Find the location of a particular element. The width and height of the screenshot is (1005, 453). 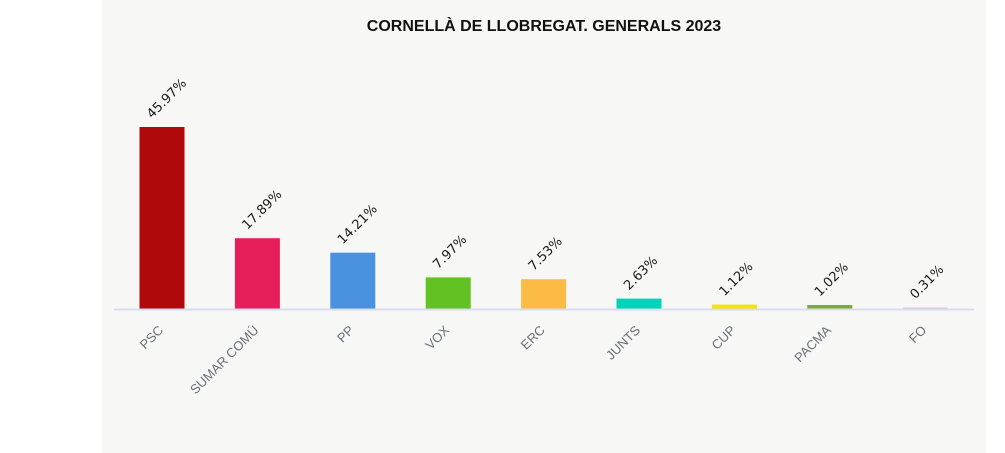

bar-erc is located at coordinates (544, 294).